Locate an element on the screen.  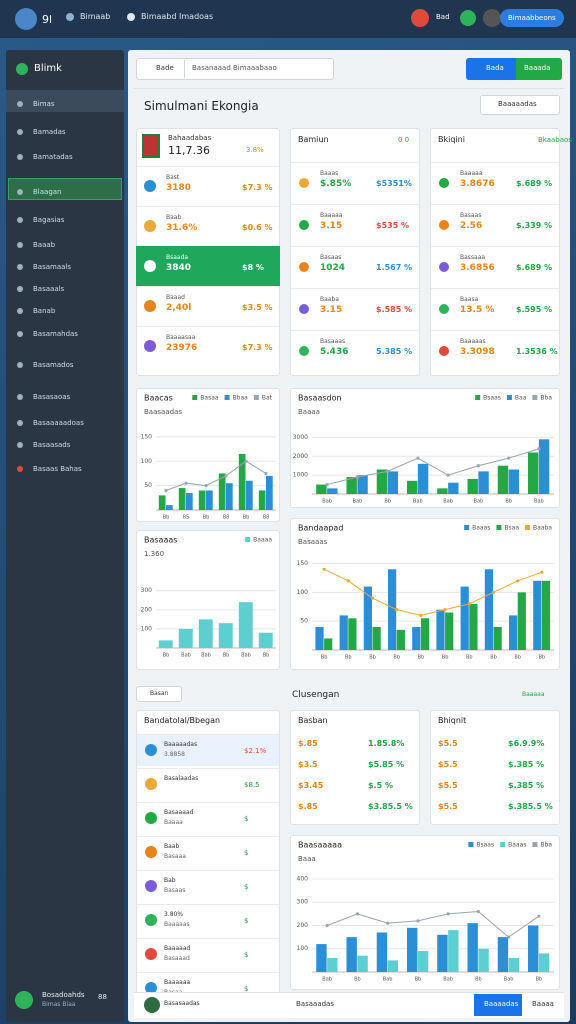
panel-badge: 0 0 is located at coordinates (404, 140).